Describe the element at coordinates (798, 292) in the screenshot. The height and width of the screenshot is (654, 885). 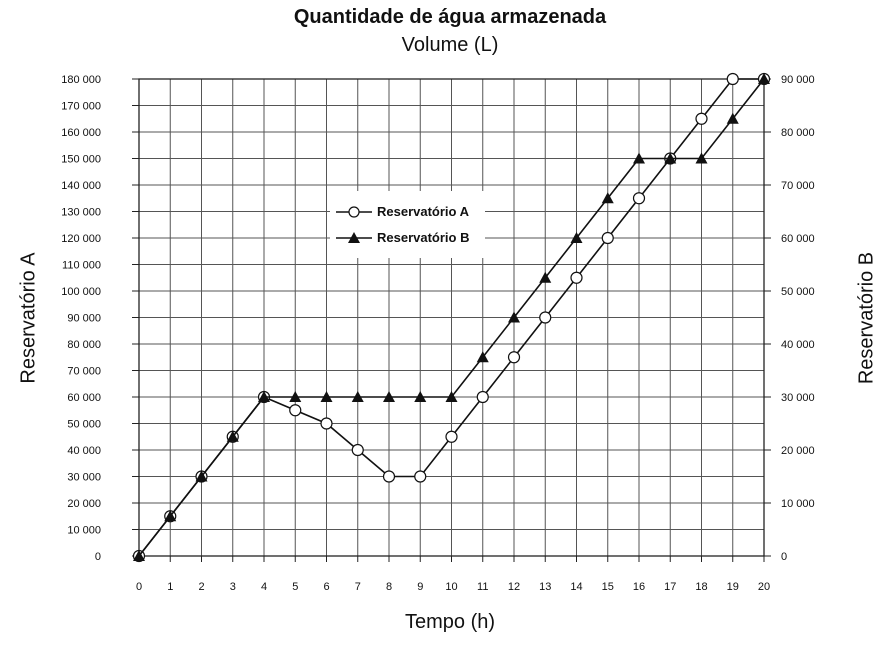
I see `y-right-tick-label: 50 000` at that location.